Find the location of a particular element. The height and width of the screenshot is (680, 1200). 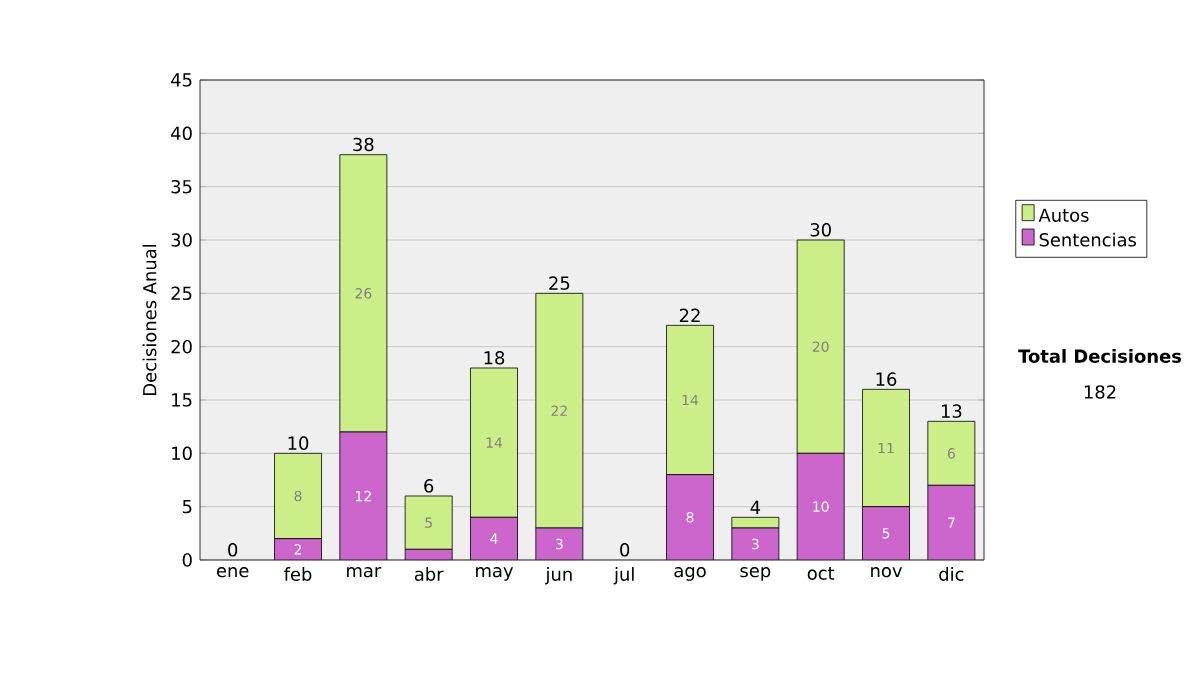

y-tick-label: 20 is located at coordinates (181, 346).